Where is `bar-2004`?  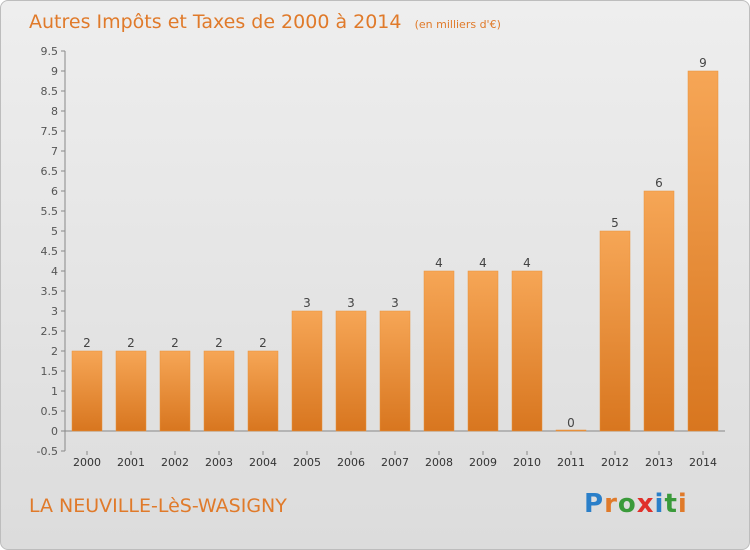 bar-2004 is located at coordinates (263, 391).